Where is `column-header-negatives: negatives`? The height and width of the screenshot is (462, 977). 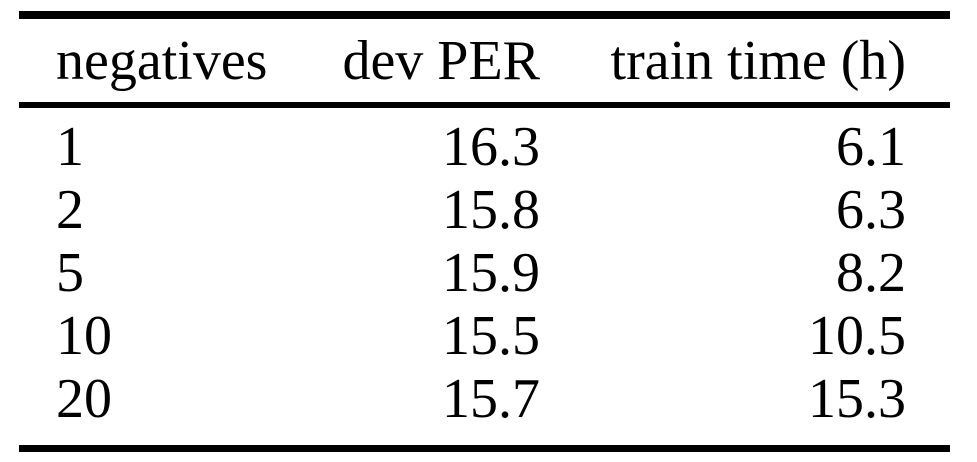
column-header-negatives: negatives is located at coordinates (162, 60).